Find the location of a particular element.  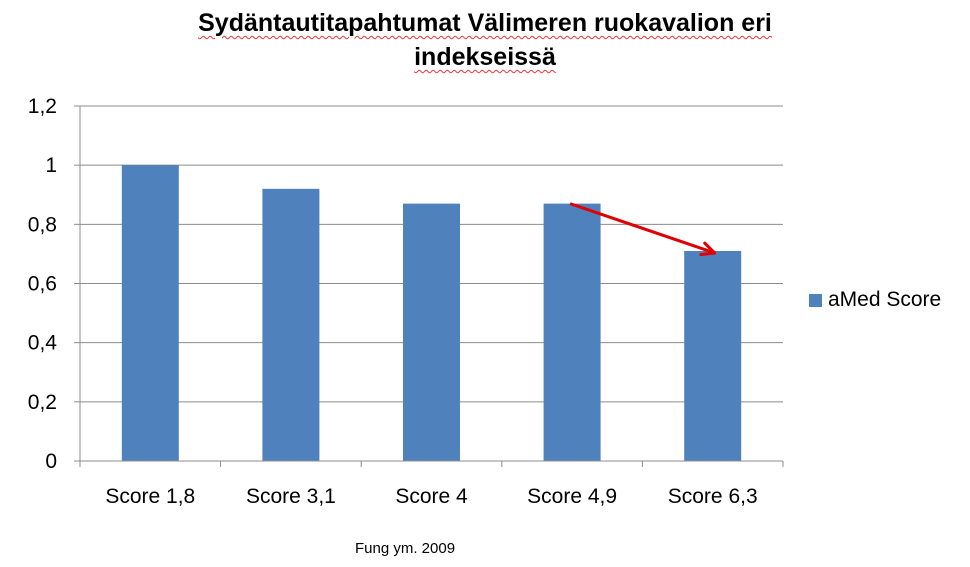

y-tick-label: 1,2 is located at coordinates (42, 106).